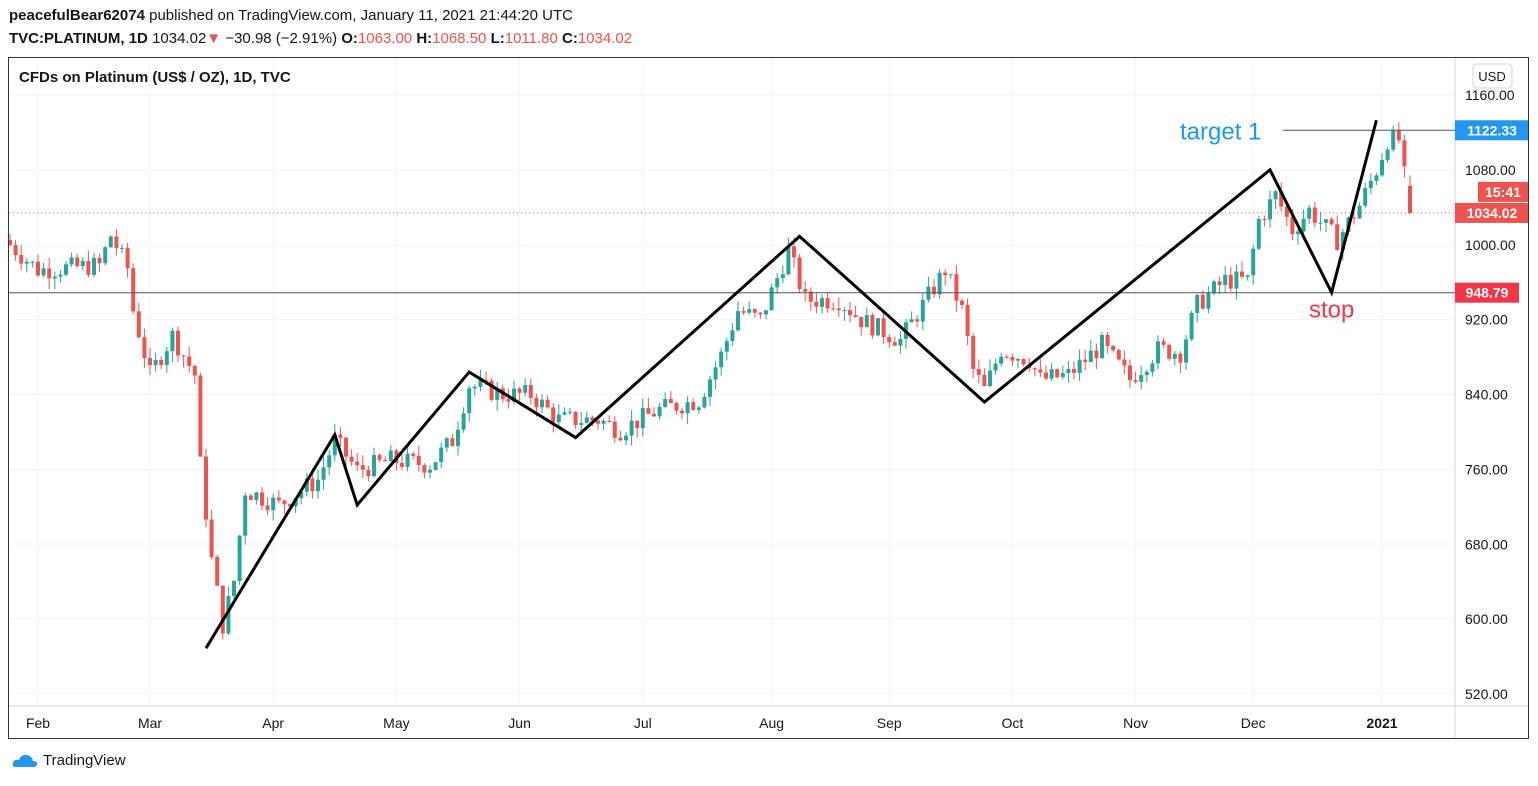  Describe the element at coordinates (1486, 694) in the screenshot. I see `y-tick-label: 520.00` at that location.